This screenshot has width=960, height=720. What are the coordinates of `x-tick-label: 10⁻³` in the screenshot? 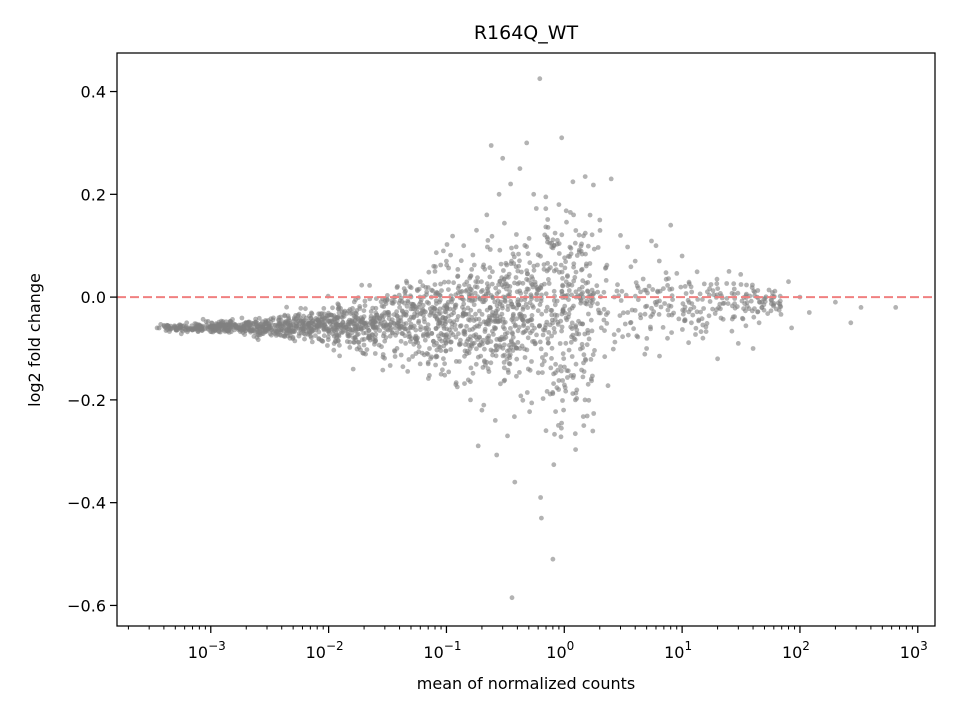 It's located at (207, 650).